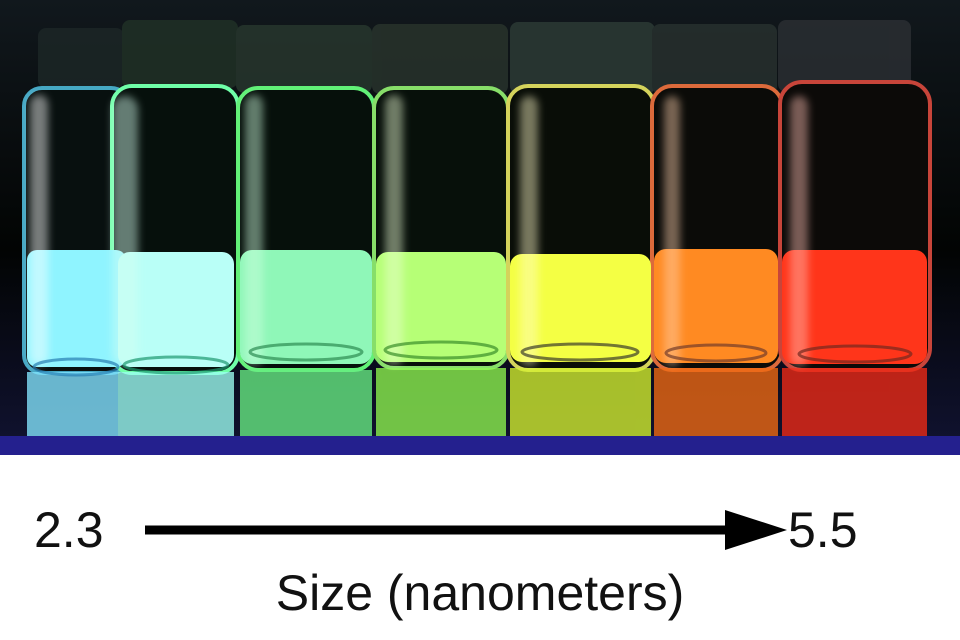 Image resolution: width=960 pixels, height=640 pixels. What do you see at coordinates (466, 530) in the screenshot?
I see `right-arrow-icon` at bounding box center [466, 530].